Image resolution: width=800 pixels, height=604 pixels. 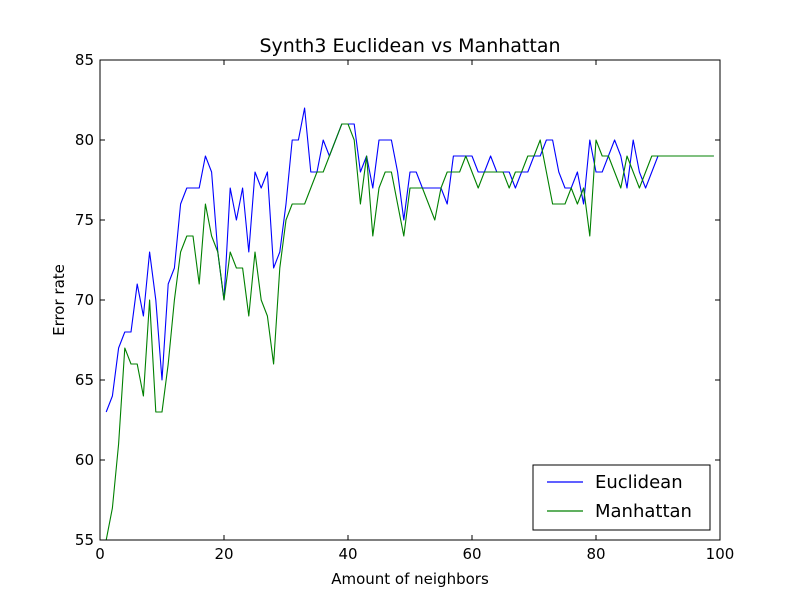 I want to click on x-tick-label: 80, so click(x=595, y=554).